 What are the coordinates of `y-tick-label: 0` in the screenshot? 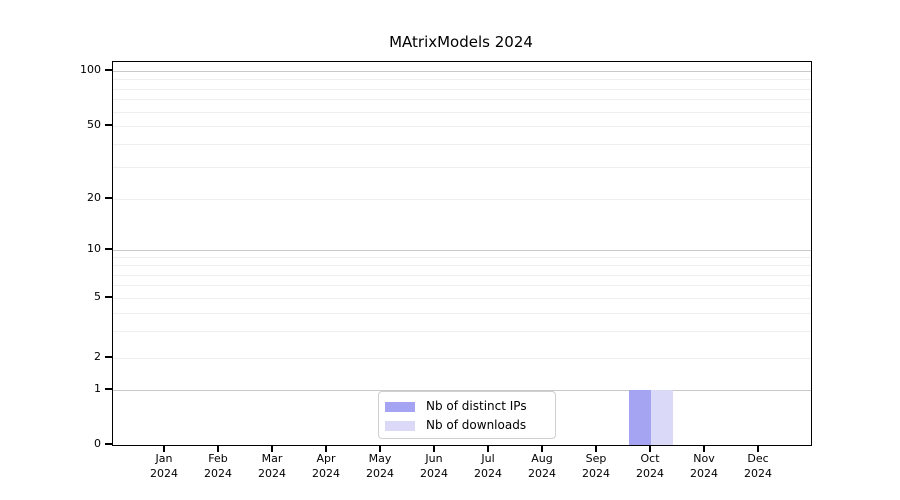 It's located at (97, 443).